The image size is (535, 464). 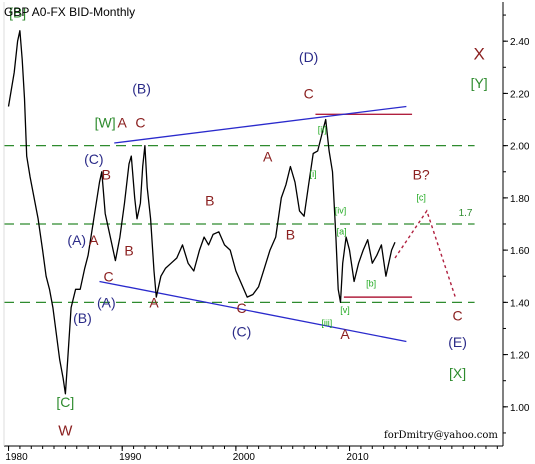 I want to click on wave-label: W, so click(x=65, y=431).